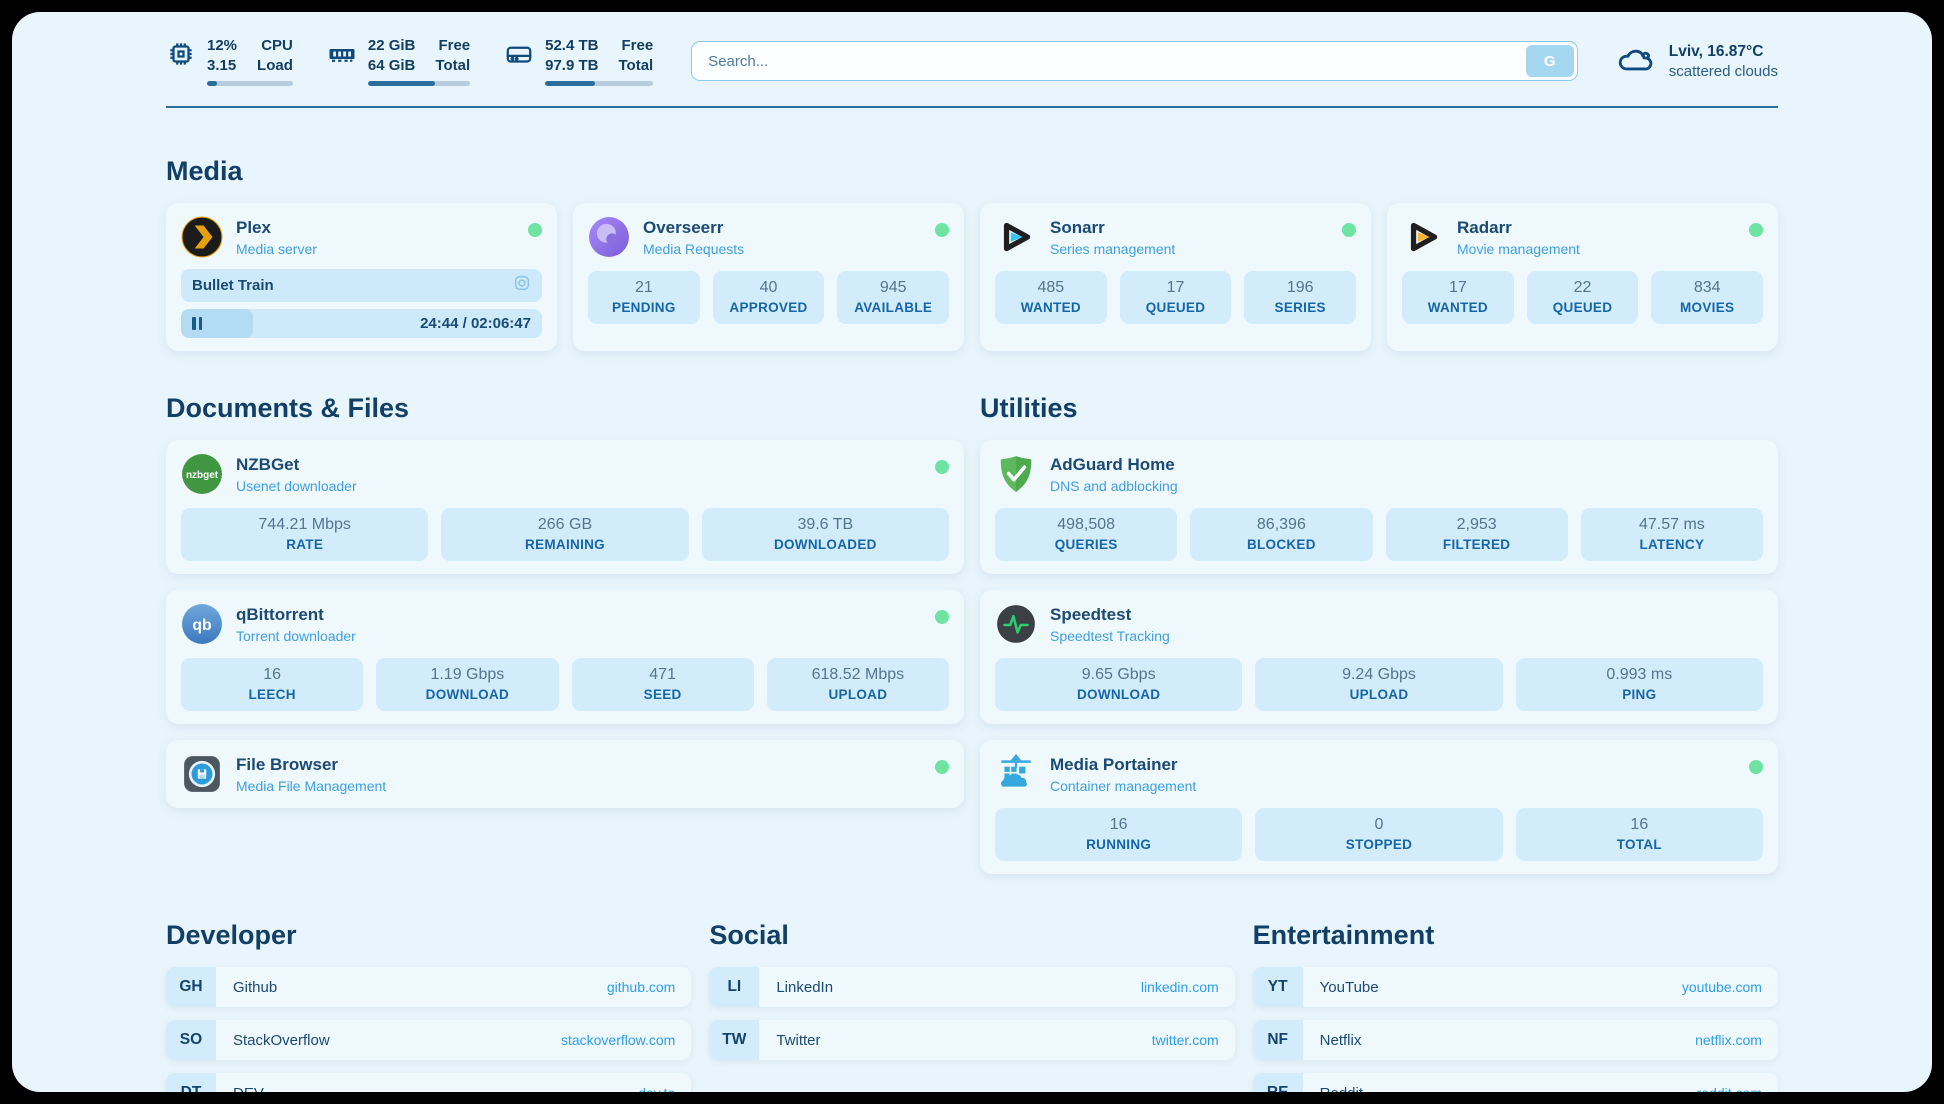  Describe the element at coordinates (1277, 987) in the screenshot. I see `bookmark-abbr: YT` at that location.